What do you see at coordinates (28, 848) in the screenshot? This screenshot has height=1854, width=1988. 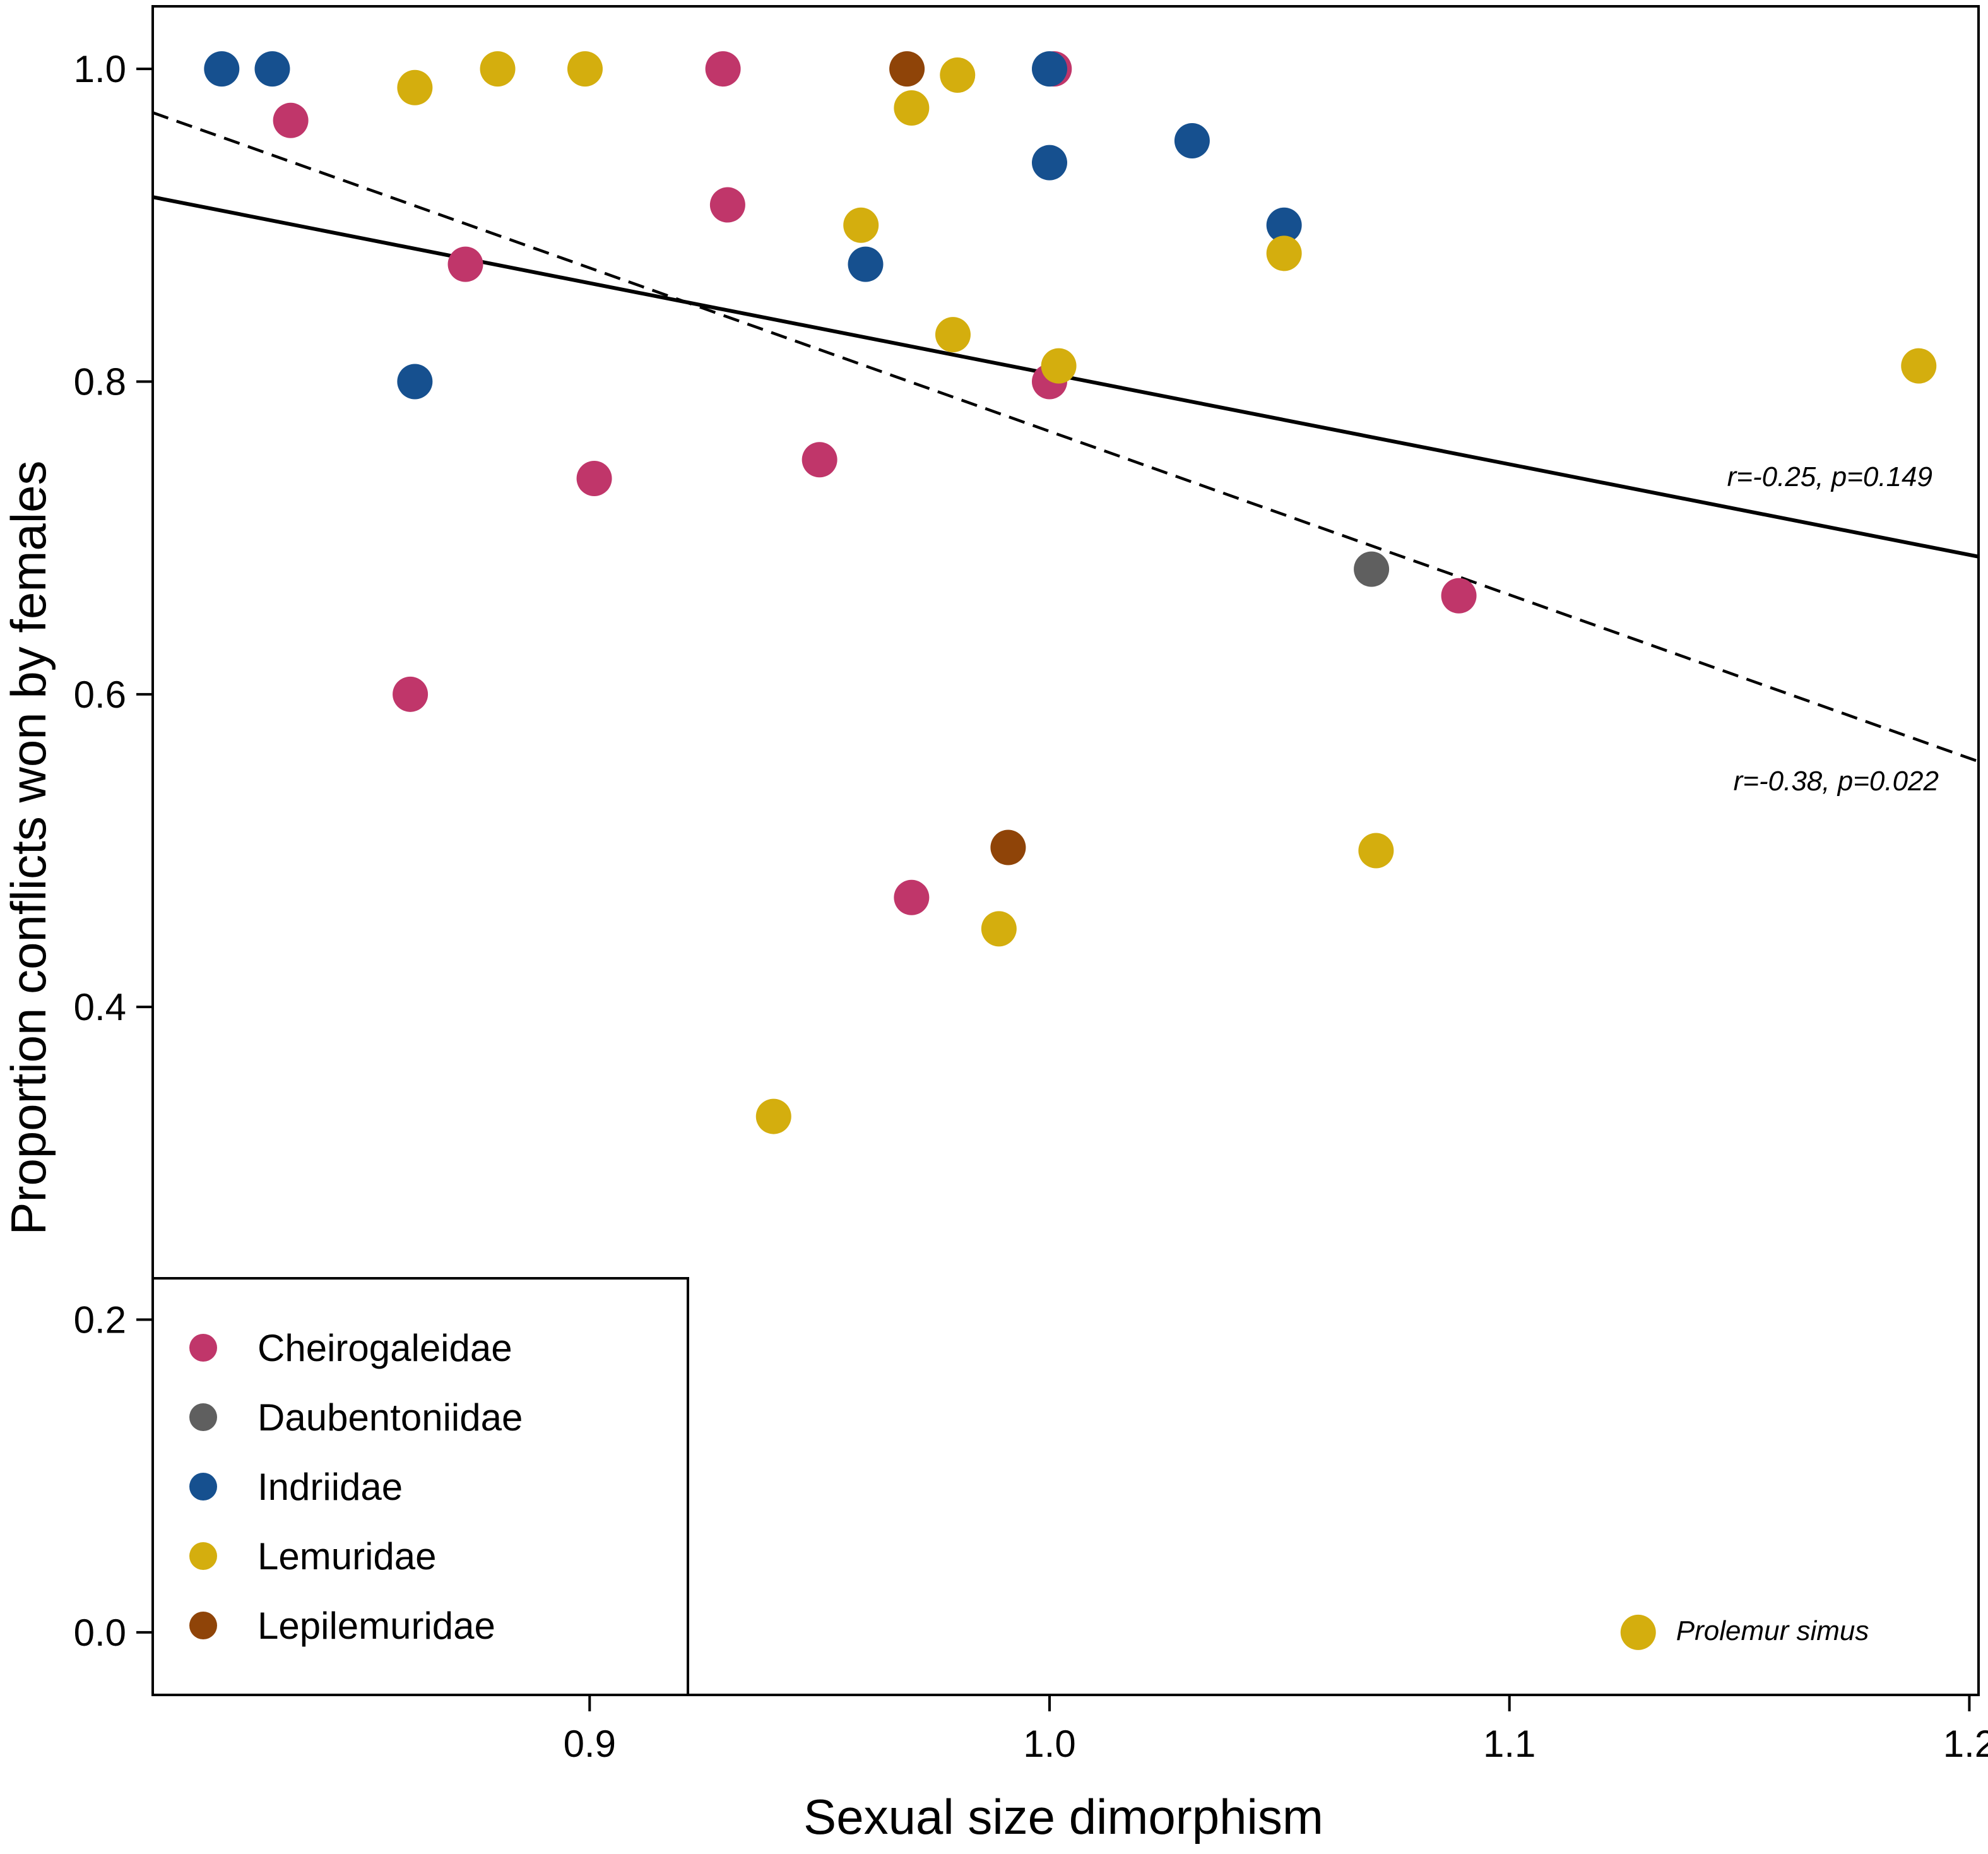 I see `y-axis-title: Proportion conflicts won by females` at bounding box center [28, 848].